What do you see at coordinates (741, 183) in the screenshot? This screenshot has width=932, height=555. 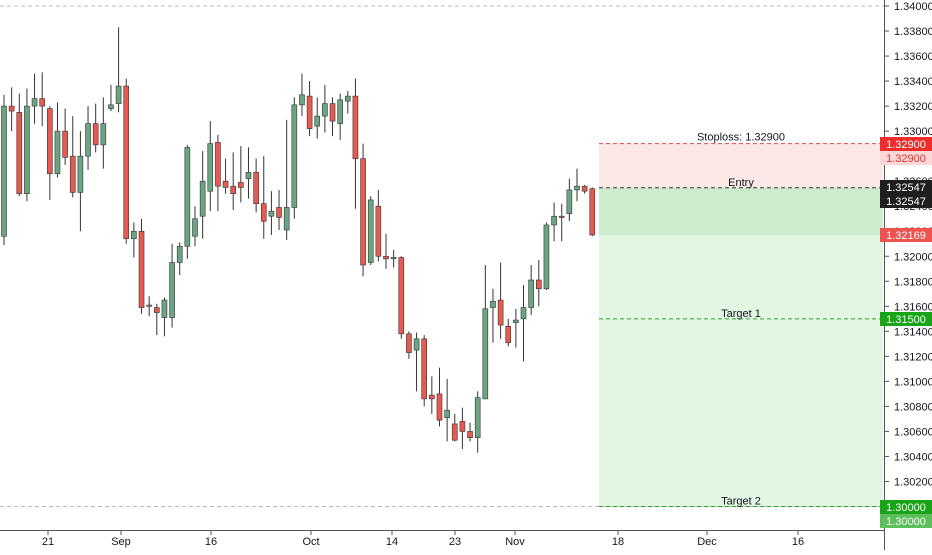 I see `entry-annotation: Entry` at bounding box center [741, 183].